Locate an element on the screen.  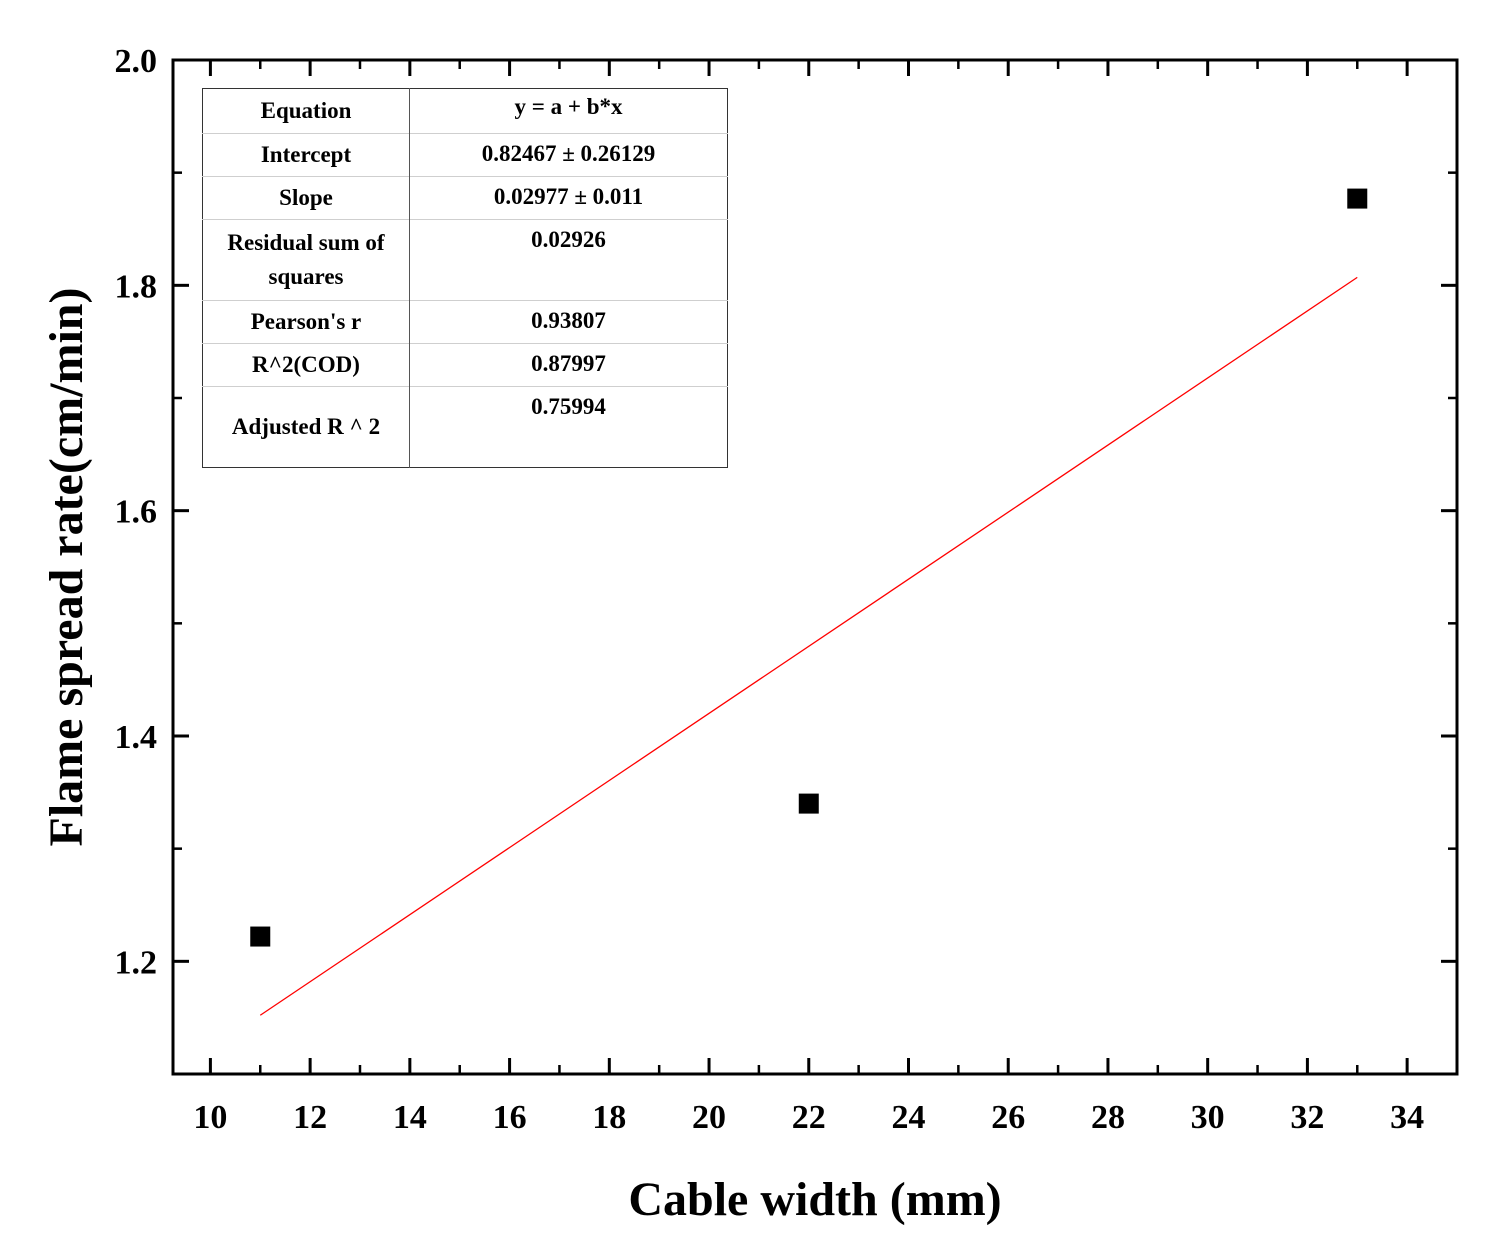
y-tick-label: 1.8 is located at coordinates (136, 286).